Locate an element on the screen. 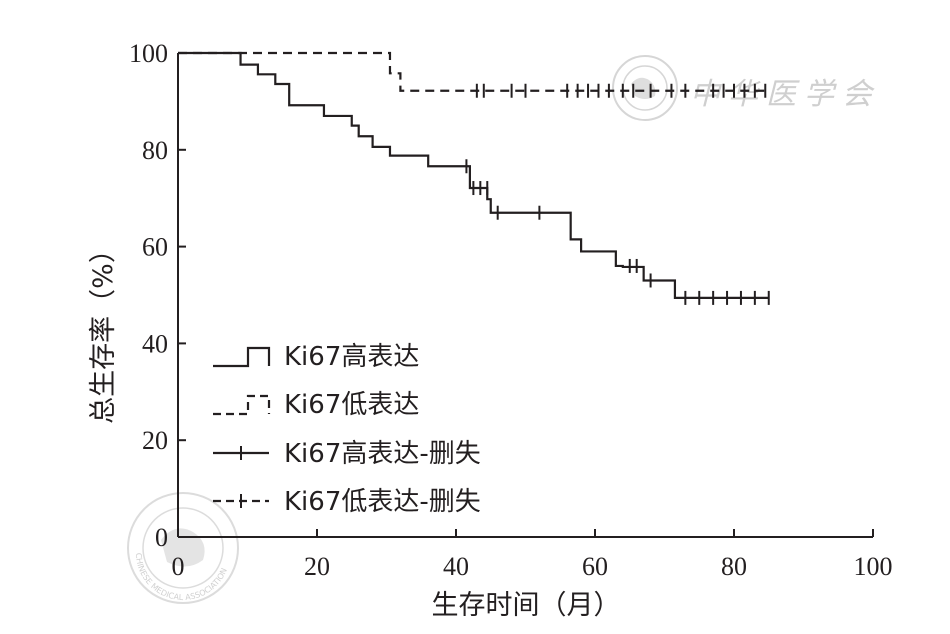  legend-label: Ki67低表达-删失 is located at coordinates (382, 502).